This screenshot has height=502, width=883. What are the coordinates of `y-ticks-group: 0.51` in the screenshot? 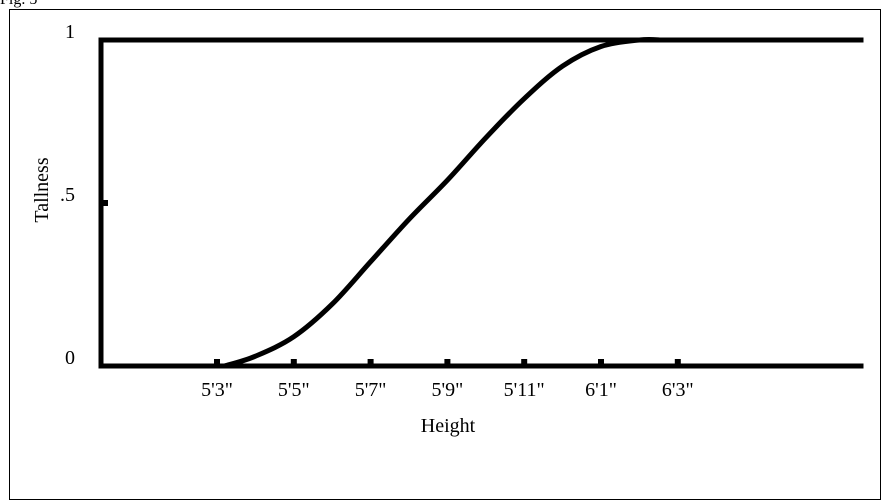 It's located at (84, 195).